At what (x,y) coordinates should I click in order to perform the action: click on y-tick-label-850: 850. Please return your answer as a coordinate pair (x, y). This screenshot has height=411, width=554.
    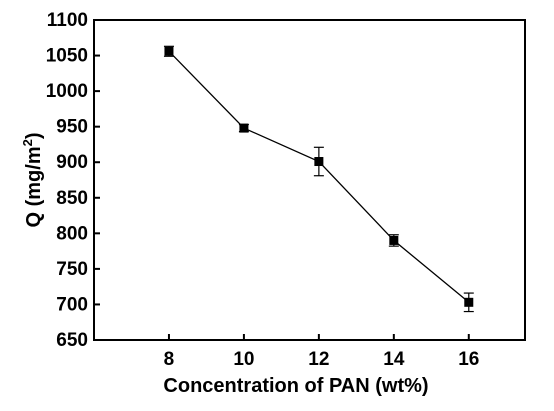
    Looking at the image, I should click on (72, 198).